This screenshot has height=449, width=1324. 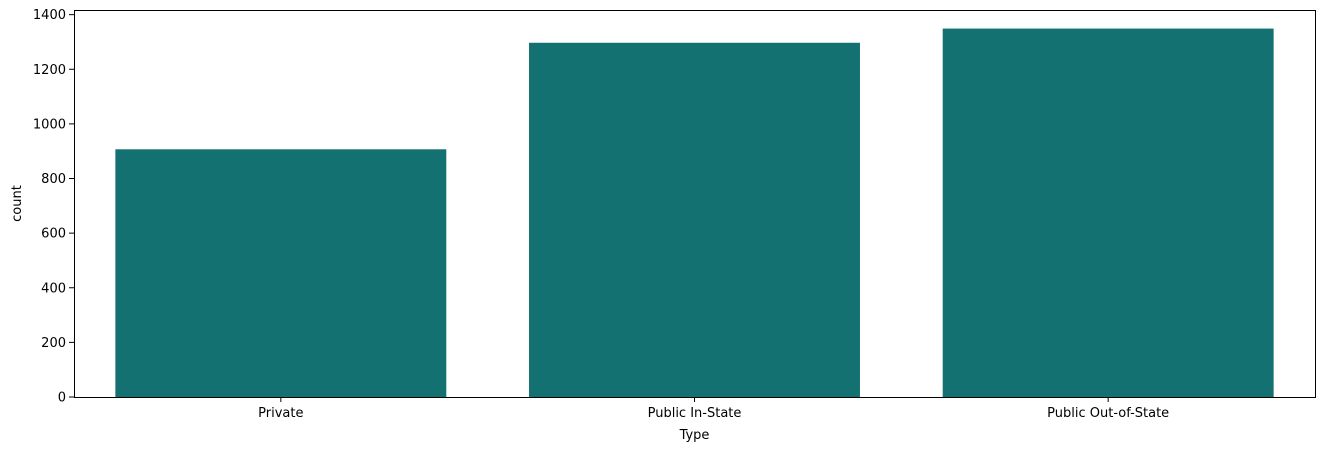 What do you see at coordinates (281, 273) in the screenshot?
I see `bar-private` at bounding box center [281, 273].